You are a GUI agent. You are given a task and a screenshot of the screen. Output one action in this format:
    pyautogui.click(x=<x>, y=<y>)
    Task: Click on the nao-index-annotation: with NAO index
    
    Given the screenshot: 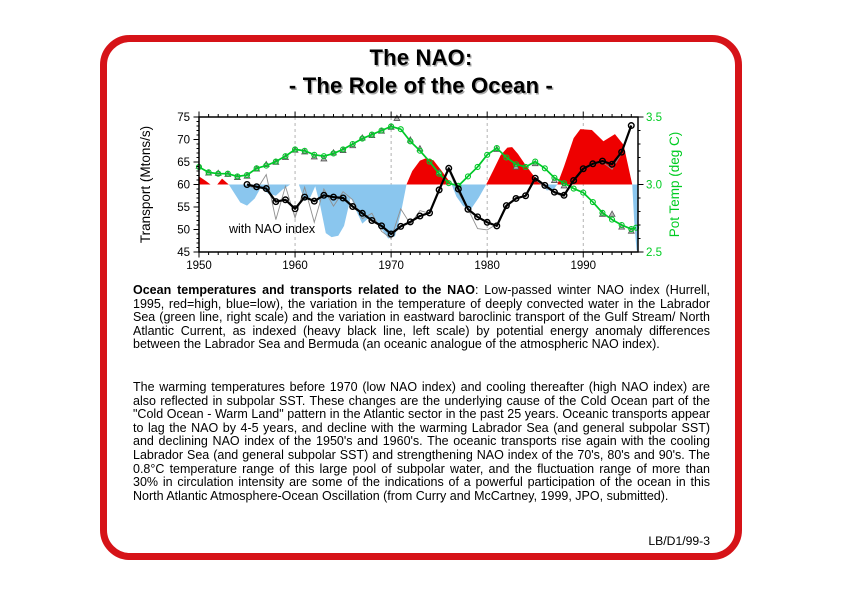 What is the action you would take?
    pyautogui.click(x=272, y=229)
    